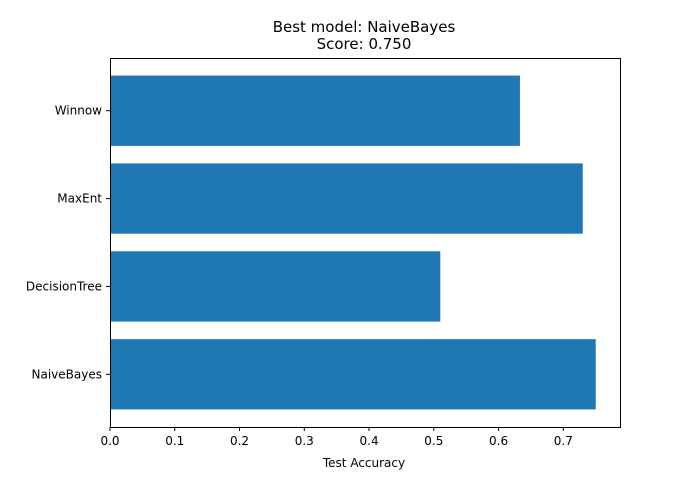 The image size is (688, 480). Describe the element at coordinates (109, 441) in the screenshot. I see `x-tick-label: 0.0` at that location.